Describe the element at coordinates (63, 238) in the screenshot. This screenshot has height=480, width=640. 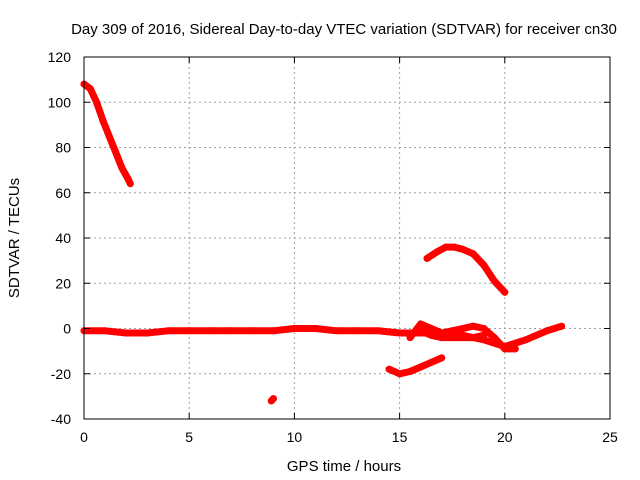
I see `y-tick-label: 40` at that location.